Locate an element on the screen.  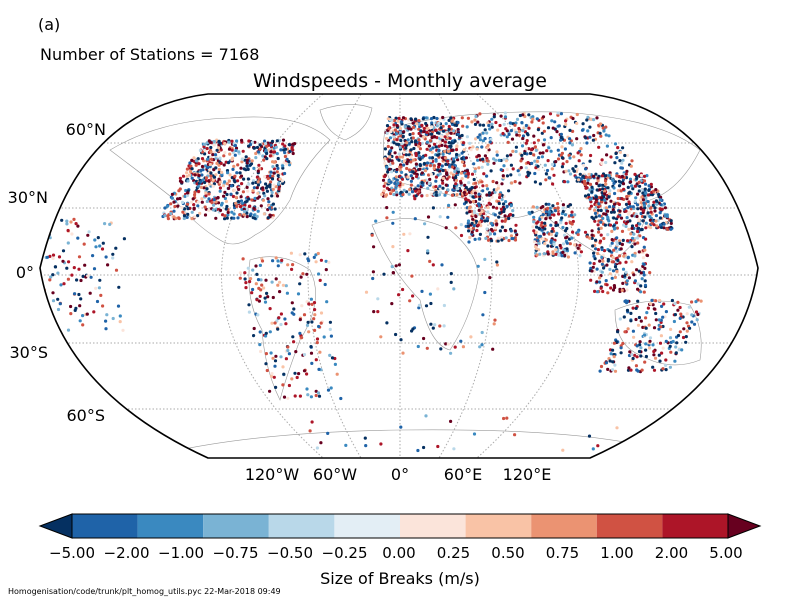
lat-label-60n: 60°N is located at coordinates (86, 129).